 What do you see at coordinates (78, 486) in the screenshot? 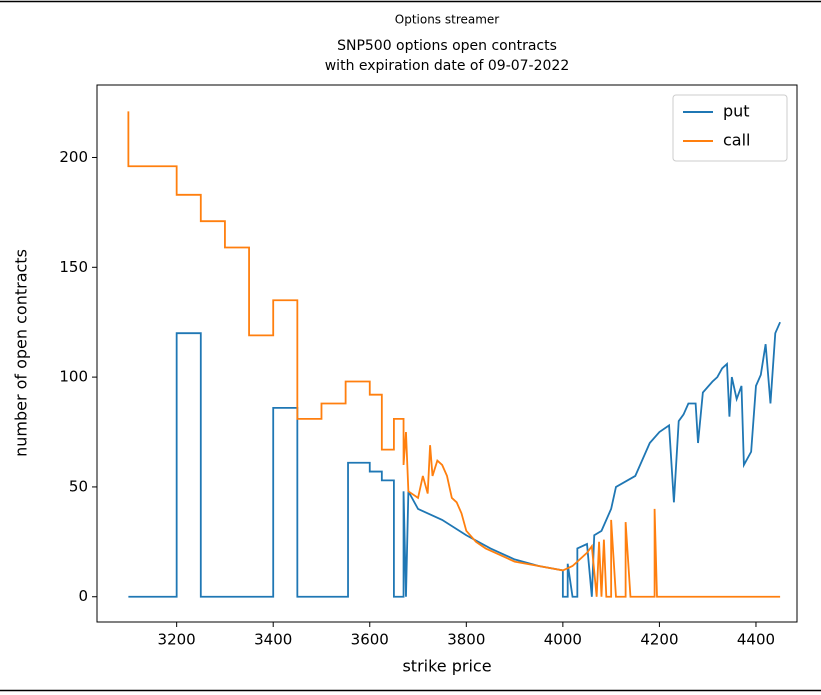
I see `y-tick-label: 50` at bounding box center [78, 486].